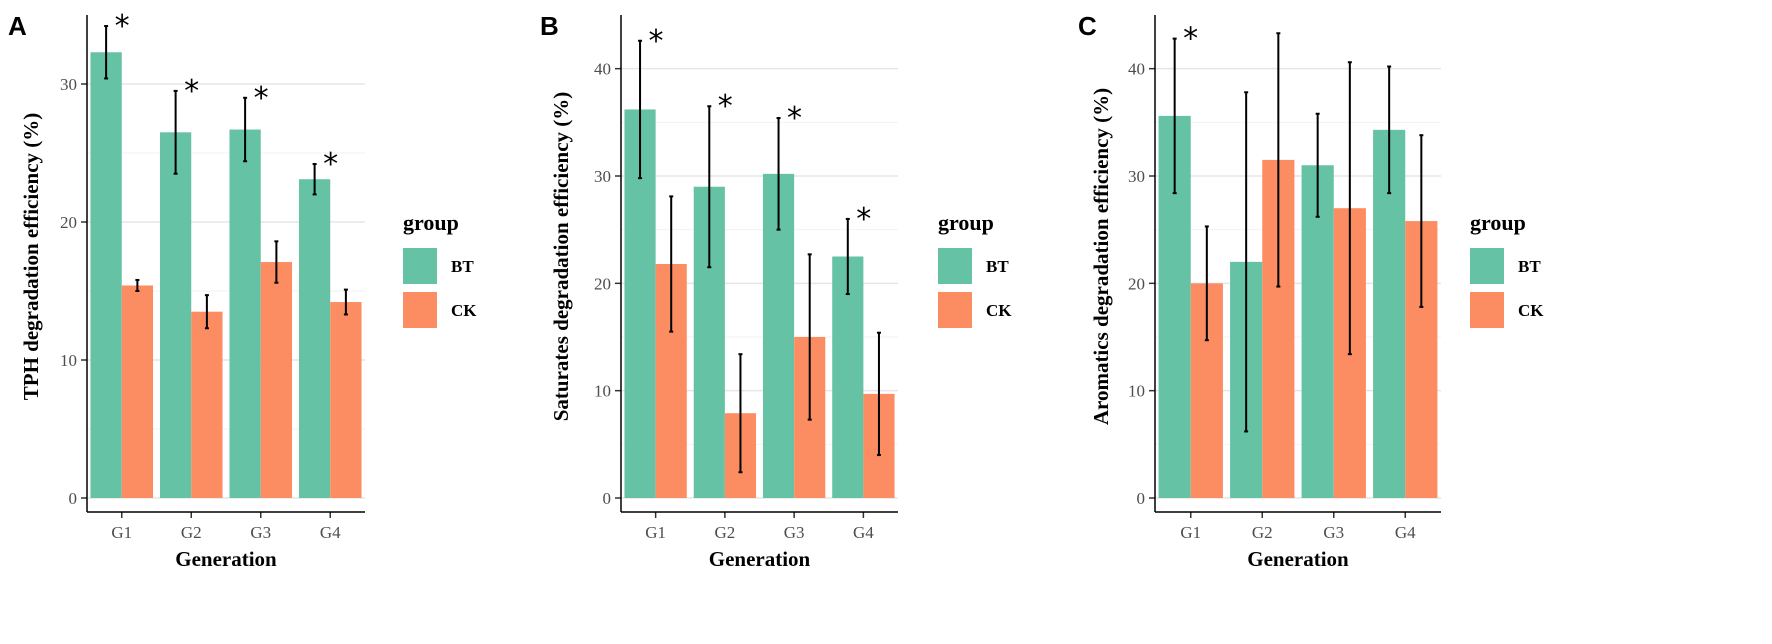  What do you see at coordinates (207, 404) in the screenshot?
I see `bar-ck-g2` at bounding box center [207, 404].